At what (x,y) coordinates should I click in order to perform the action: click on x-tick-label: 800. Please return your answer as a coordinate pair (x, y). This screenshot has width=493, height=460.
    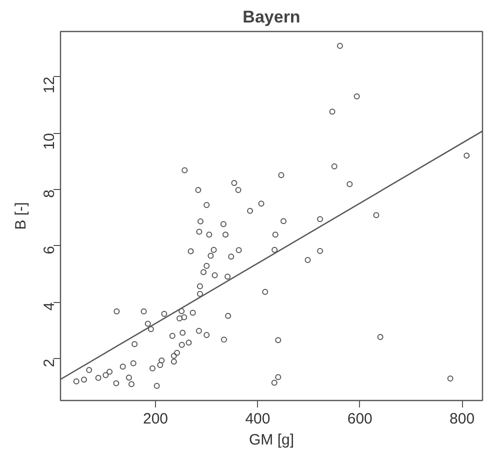
    Looking at the image, I should click on (462, 419).